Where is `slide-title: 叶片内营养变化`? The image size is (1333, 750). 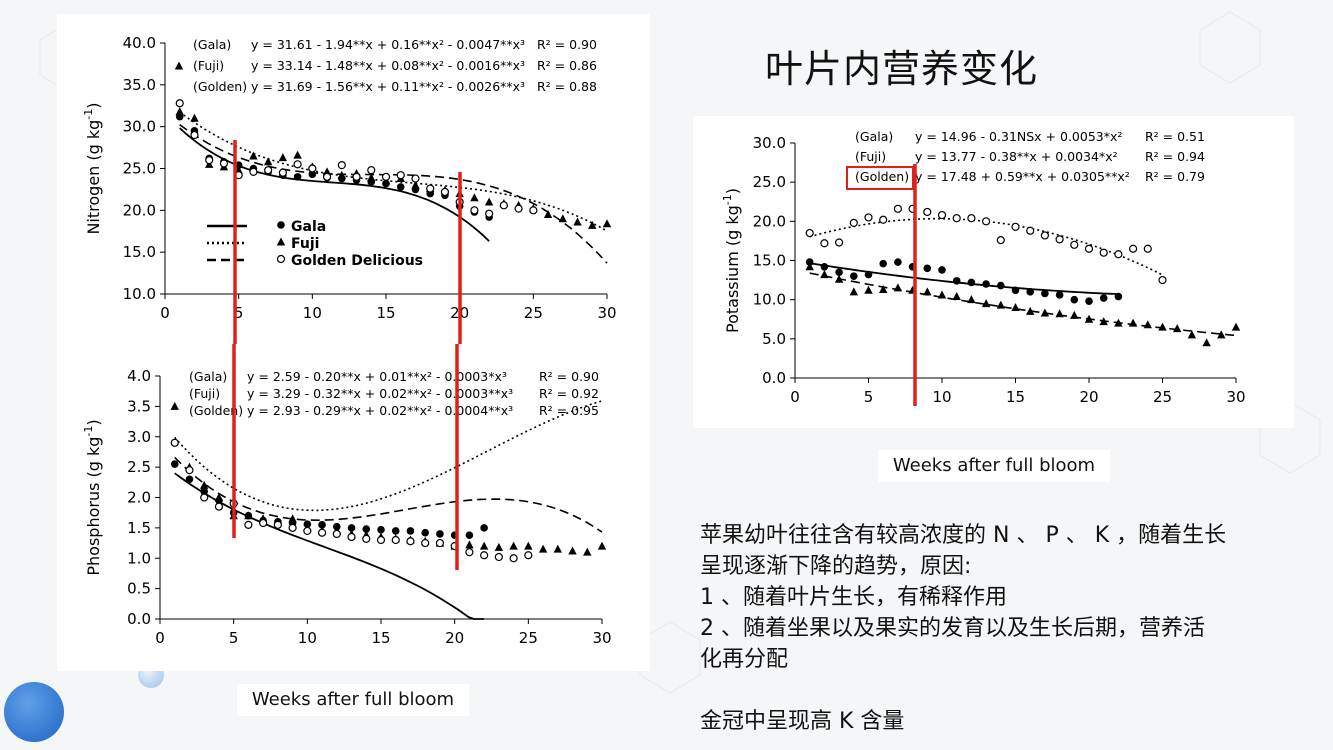 slide-title: 叶片内营养变化 is located at coordinates (902, 69).